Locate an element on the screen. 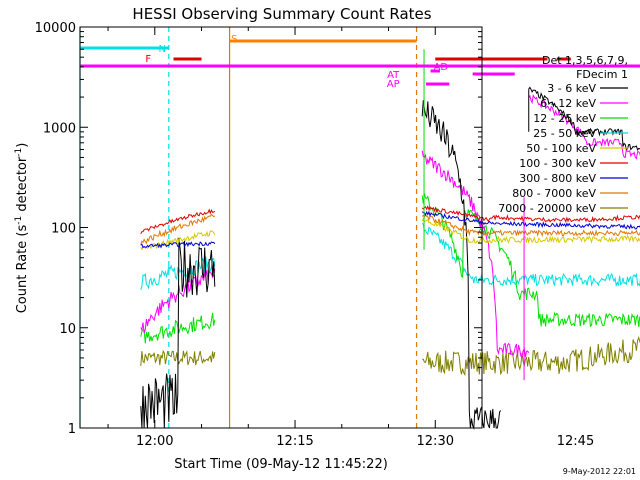 The height and width of the screenshot is (480, 640). y-tick-label: 1 is located at coordinates (72, 429).